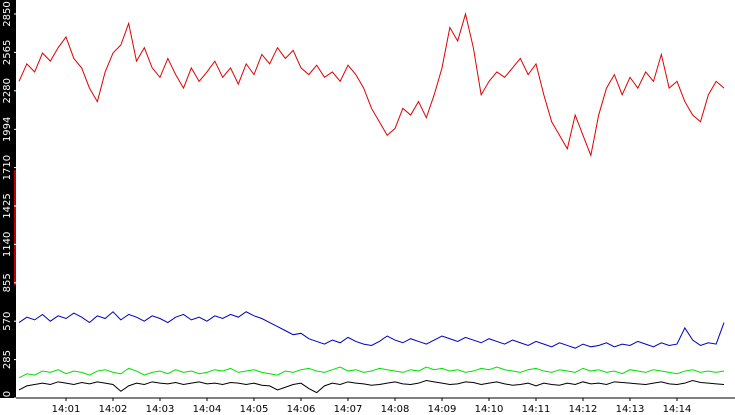 The height and width of the screenshot is (415, 735). Describe the element at coordinates (113, 409) in the screenshot. I see `x-tick-label: 14:02` at that location.